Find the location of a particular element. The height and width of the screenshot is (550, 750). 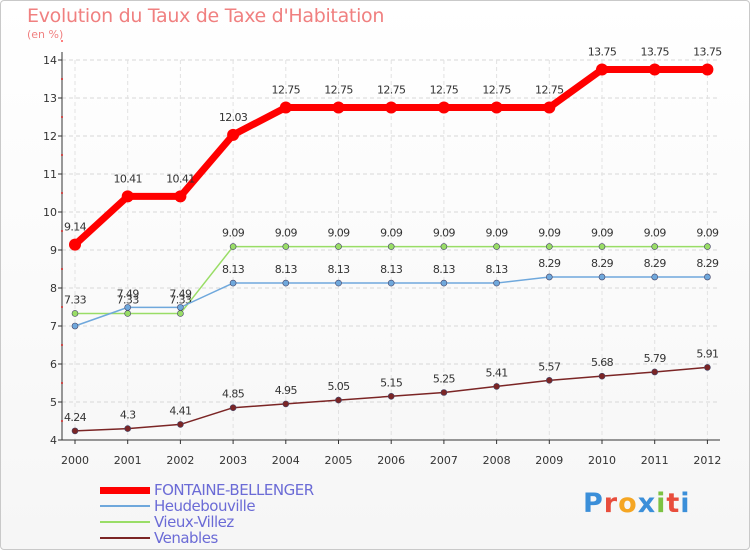

y-tick-label: 14 is located at coordinates (50, 60).